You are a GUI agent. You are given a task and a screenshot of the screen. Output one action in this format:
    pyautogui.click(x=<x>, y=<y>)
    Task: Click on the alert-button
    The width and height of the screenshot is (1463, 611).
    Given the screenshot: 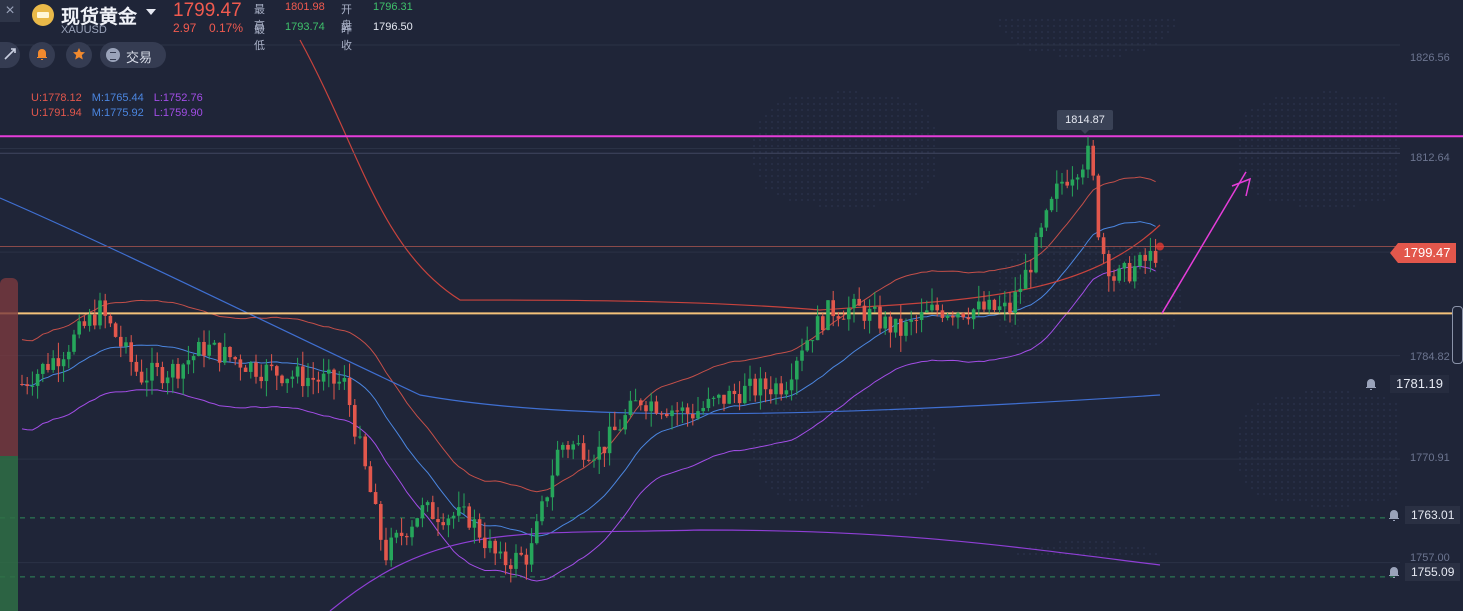 What is the action you would take?
    pyautogui.click(x=42, y=55)
    